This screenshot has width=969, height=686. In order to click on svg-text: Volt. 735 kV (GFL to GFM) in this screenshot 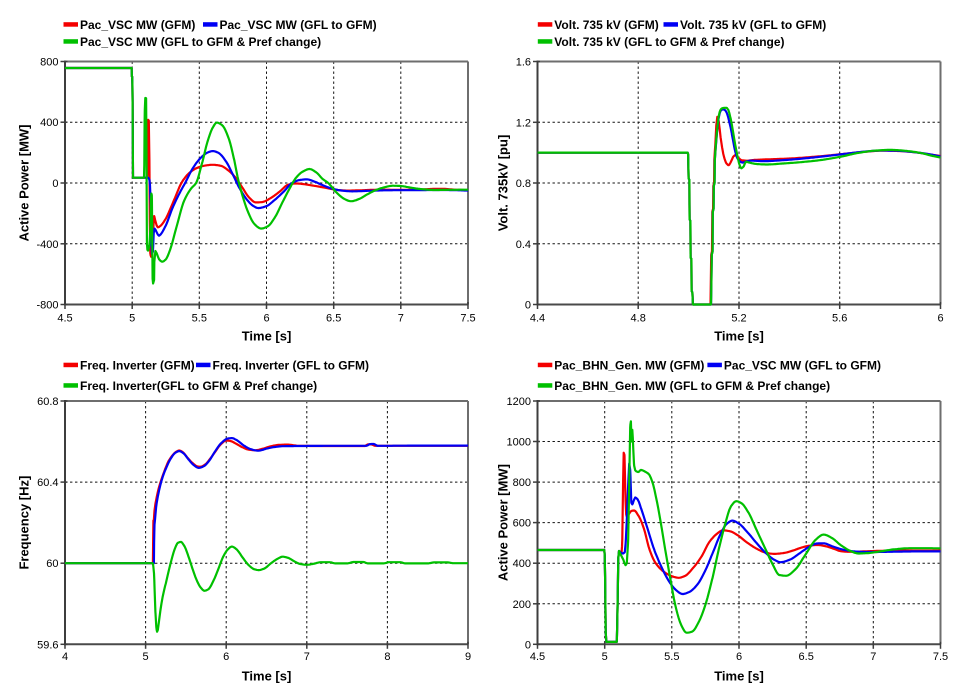, I will do `click(753, 25)`.